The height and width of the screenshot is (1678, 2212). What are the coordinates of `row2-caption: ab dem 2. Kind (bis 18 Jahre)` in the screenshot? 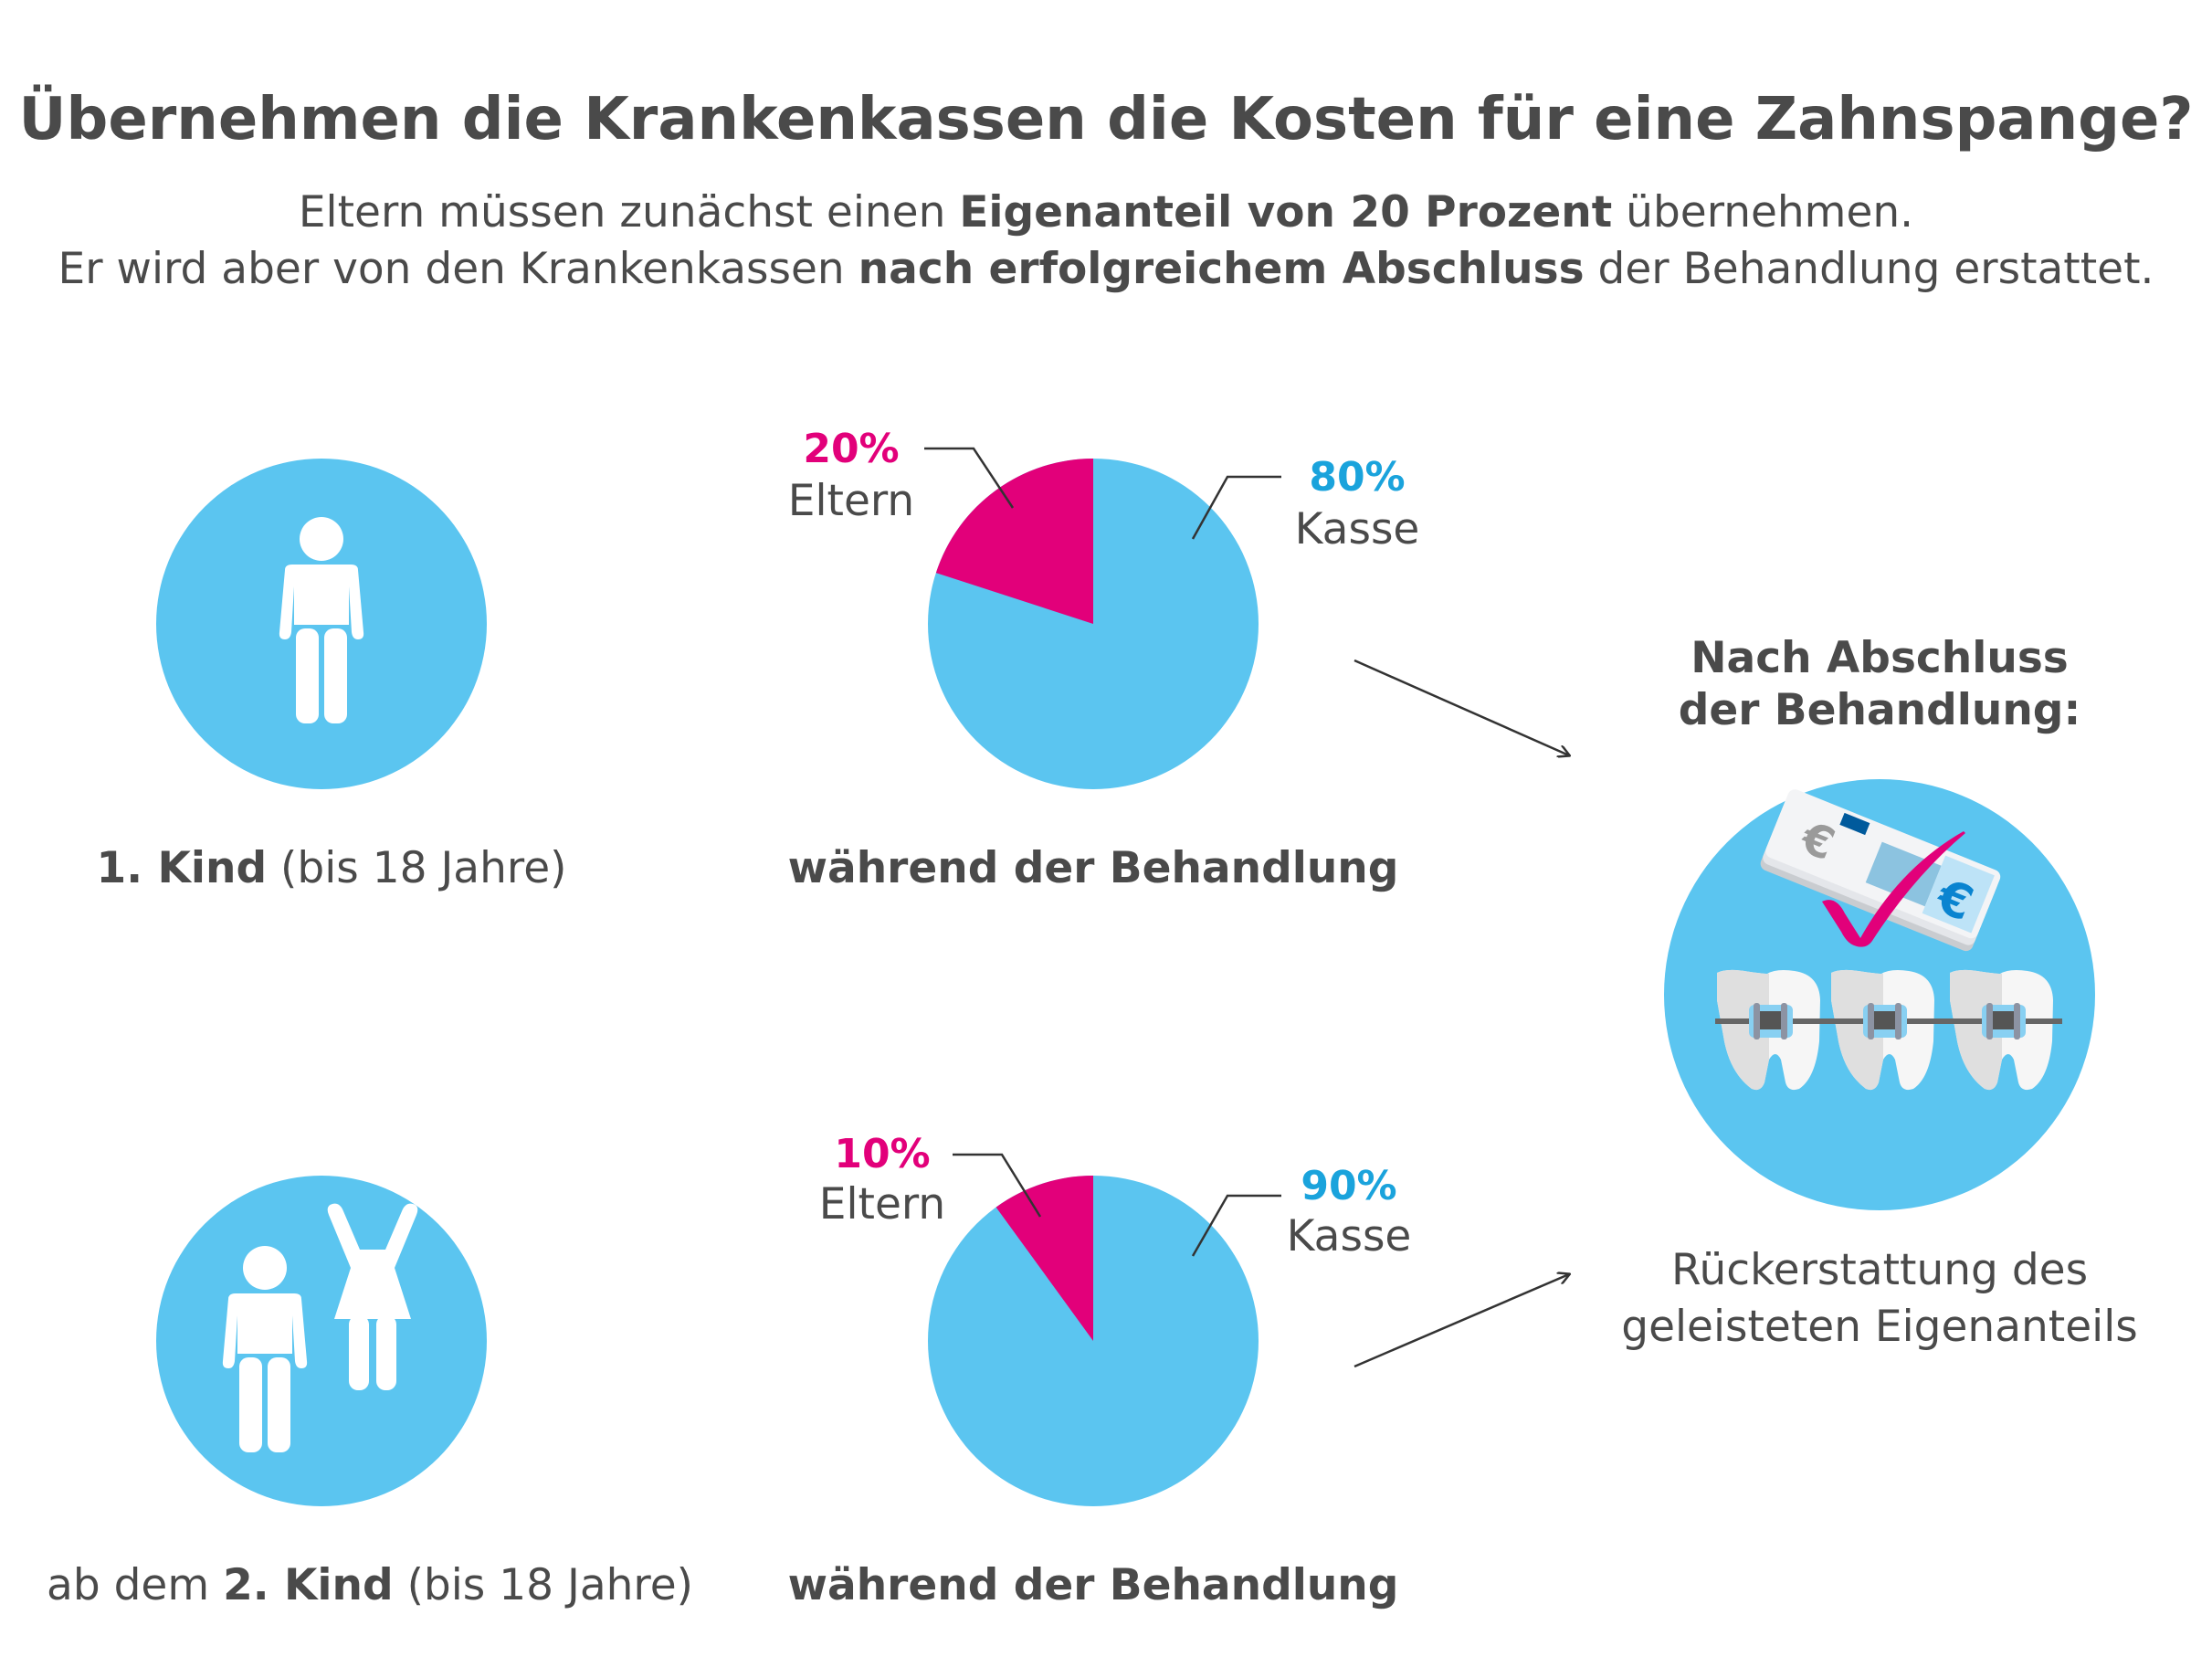 It's located at (370, 1585).